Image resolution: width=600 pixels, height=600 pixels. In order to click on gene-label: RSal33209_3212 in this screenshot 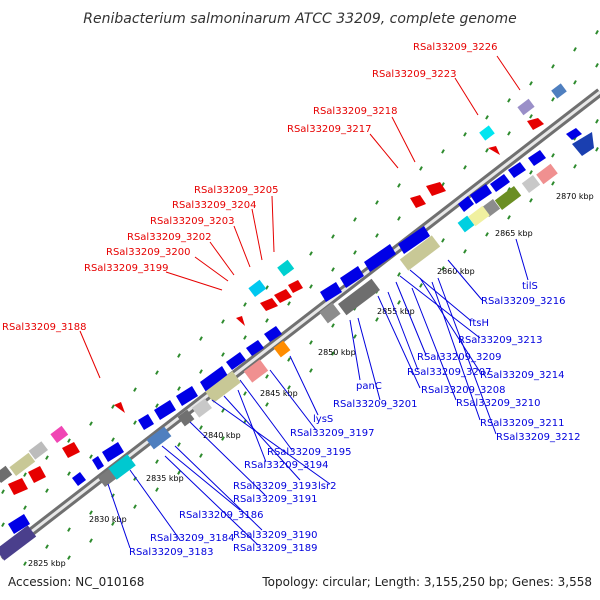, I will do `click(538, 437)`.